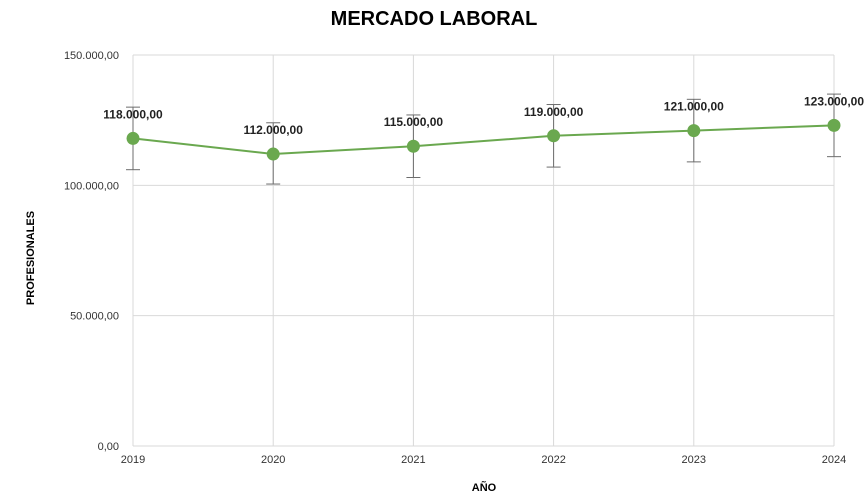 The height and width of the screenshot is (500, 868). Describe the element at coordinates (414, 122) in the screenshot. I see `data-label: 115.000,00` at that location.